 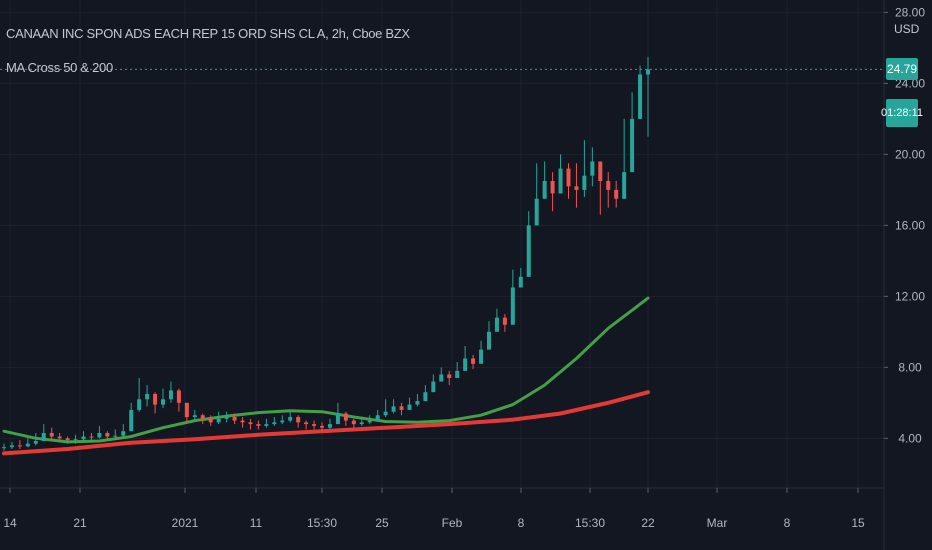 I want to click on time-axis-label: Mar, so click(x=717, y=523).